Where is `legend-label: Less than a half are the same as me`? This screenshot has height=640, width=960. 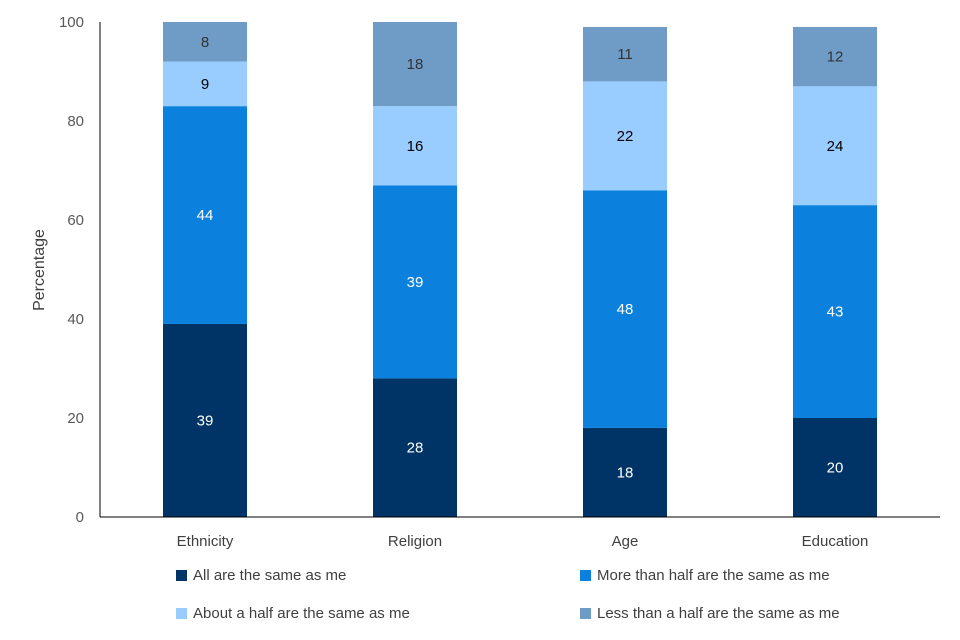
legend-label: Less than a half are the same as me is located at coordinates (718, 613).